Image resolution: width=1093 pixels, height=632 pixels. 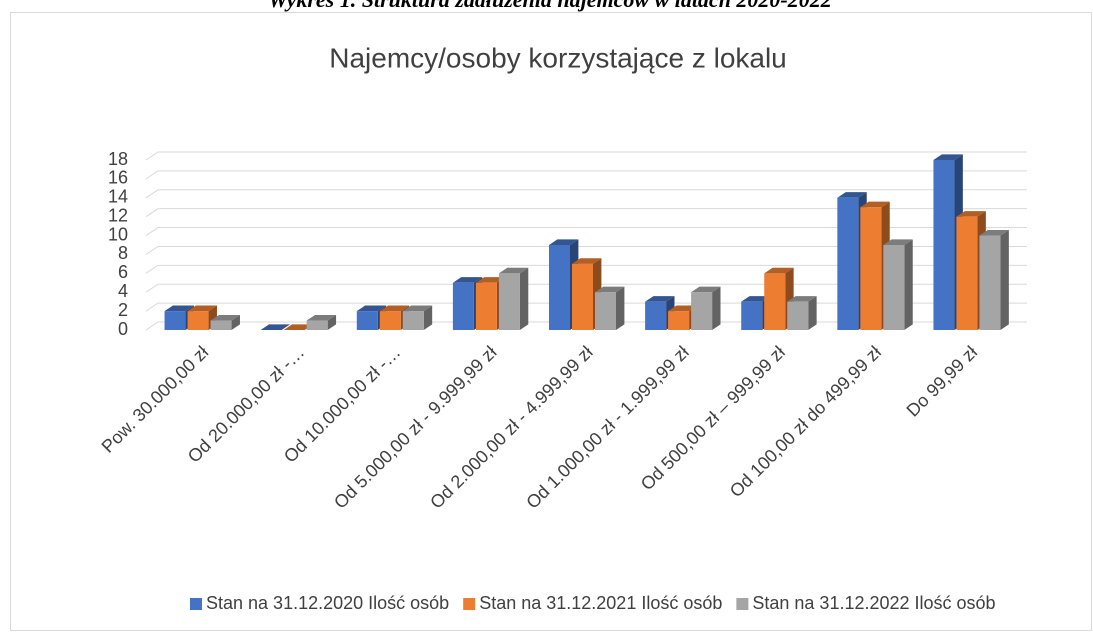 What do you see at coordinates (118, 197) in the screenshot?
I see `y-tick-label: 14` at bounding box center [118, 197].